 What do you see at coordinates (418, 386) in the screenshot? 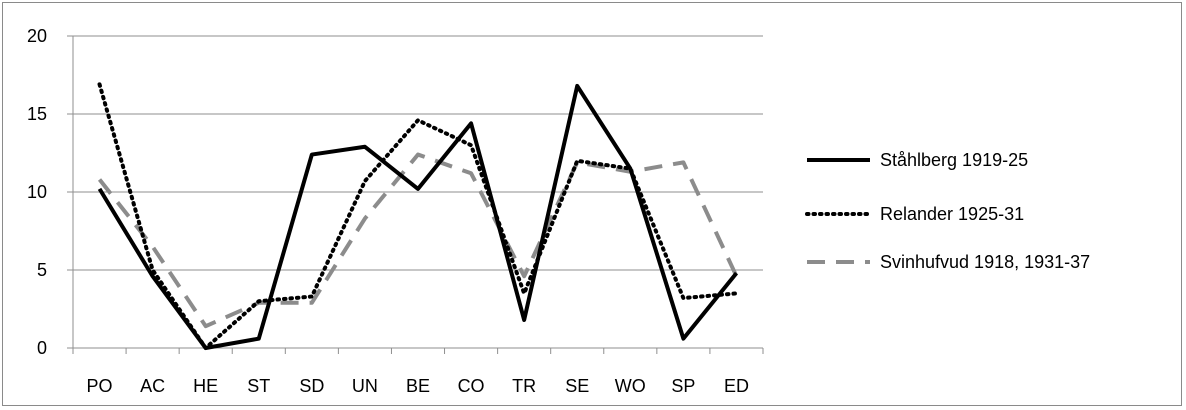
I see `x-tick-label-be: BE` at bounding box center [418, 386].